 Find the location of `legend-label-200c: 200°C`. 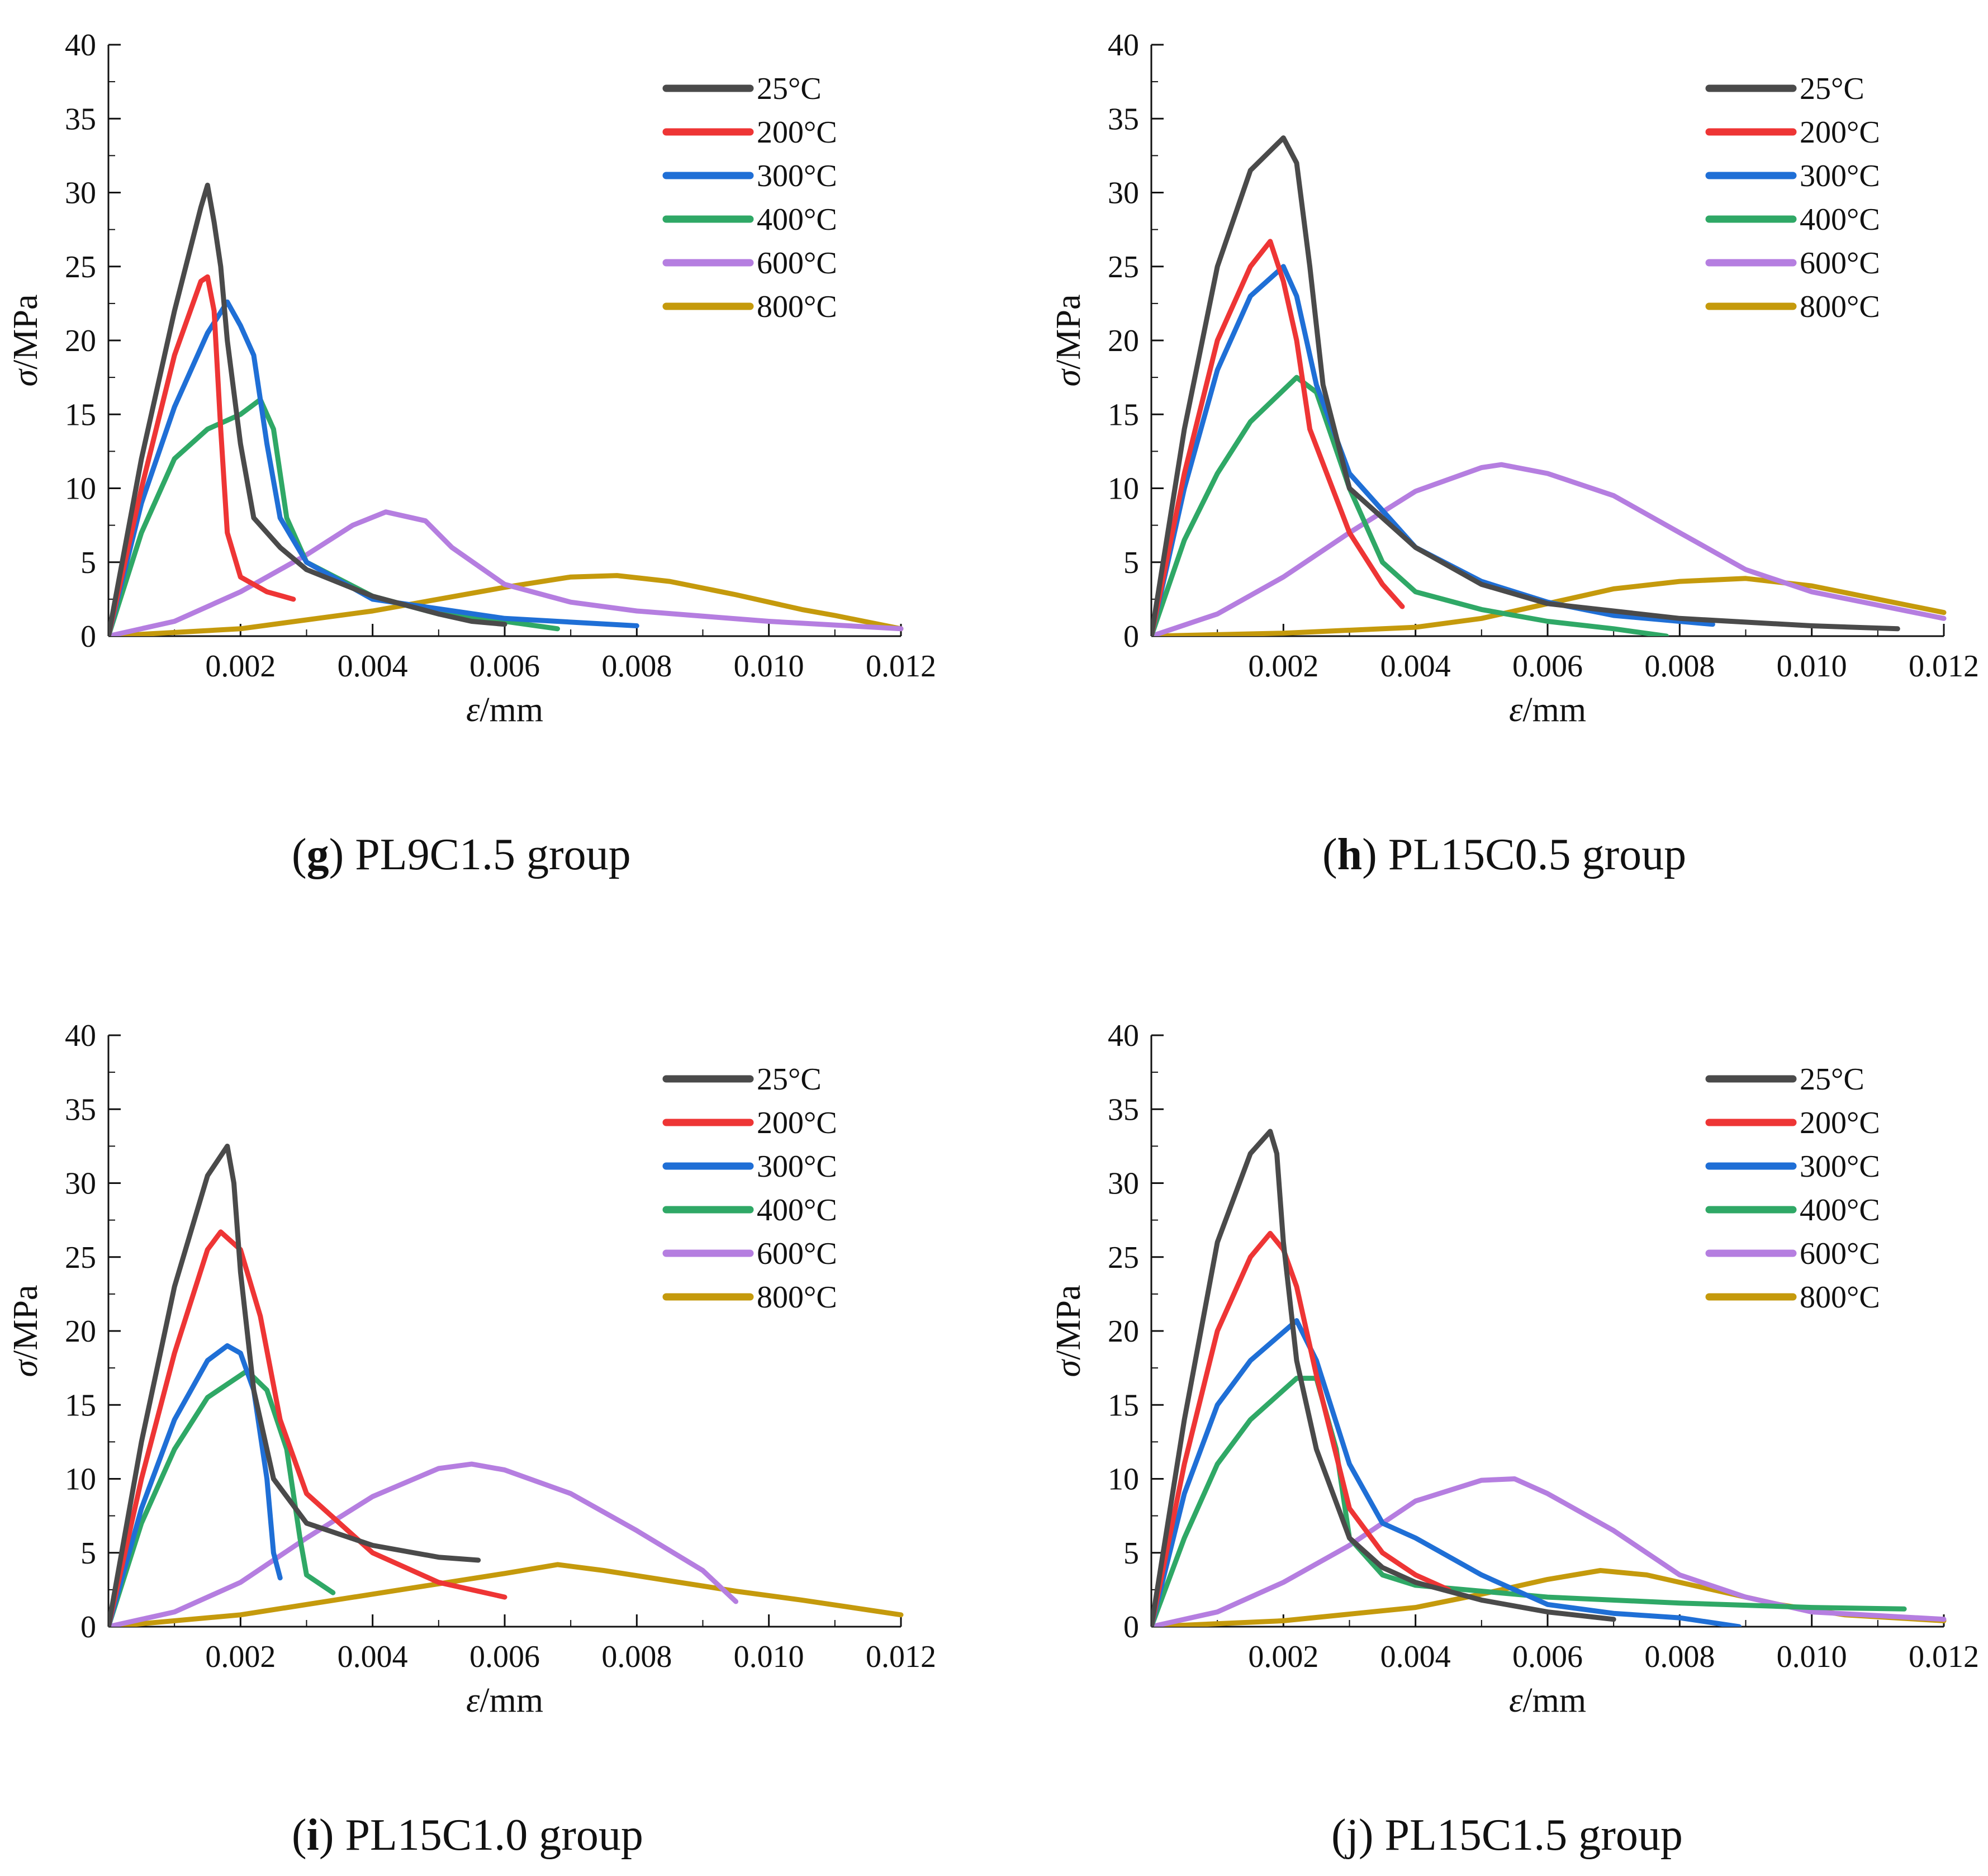

legend-label-200c: 200°C is located at coordinates (1840, 132).